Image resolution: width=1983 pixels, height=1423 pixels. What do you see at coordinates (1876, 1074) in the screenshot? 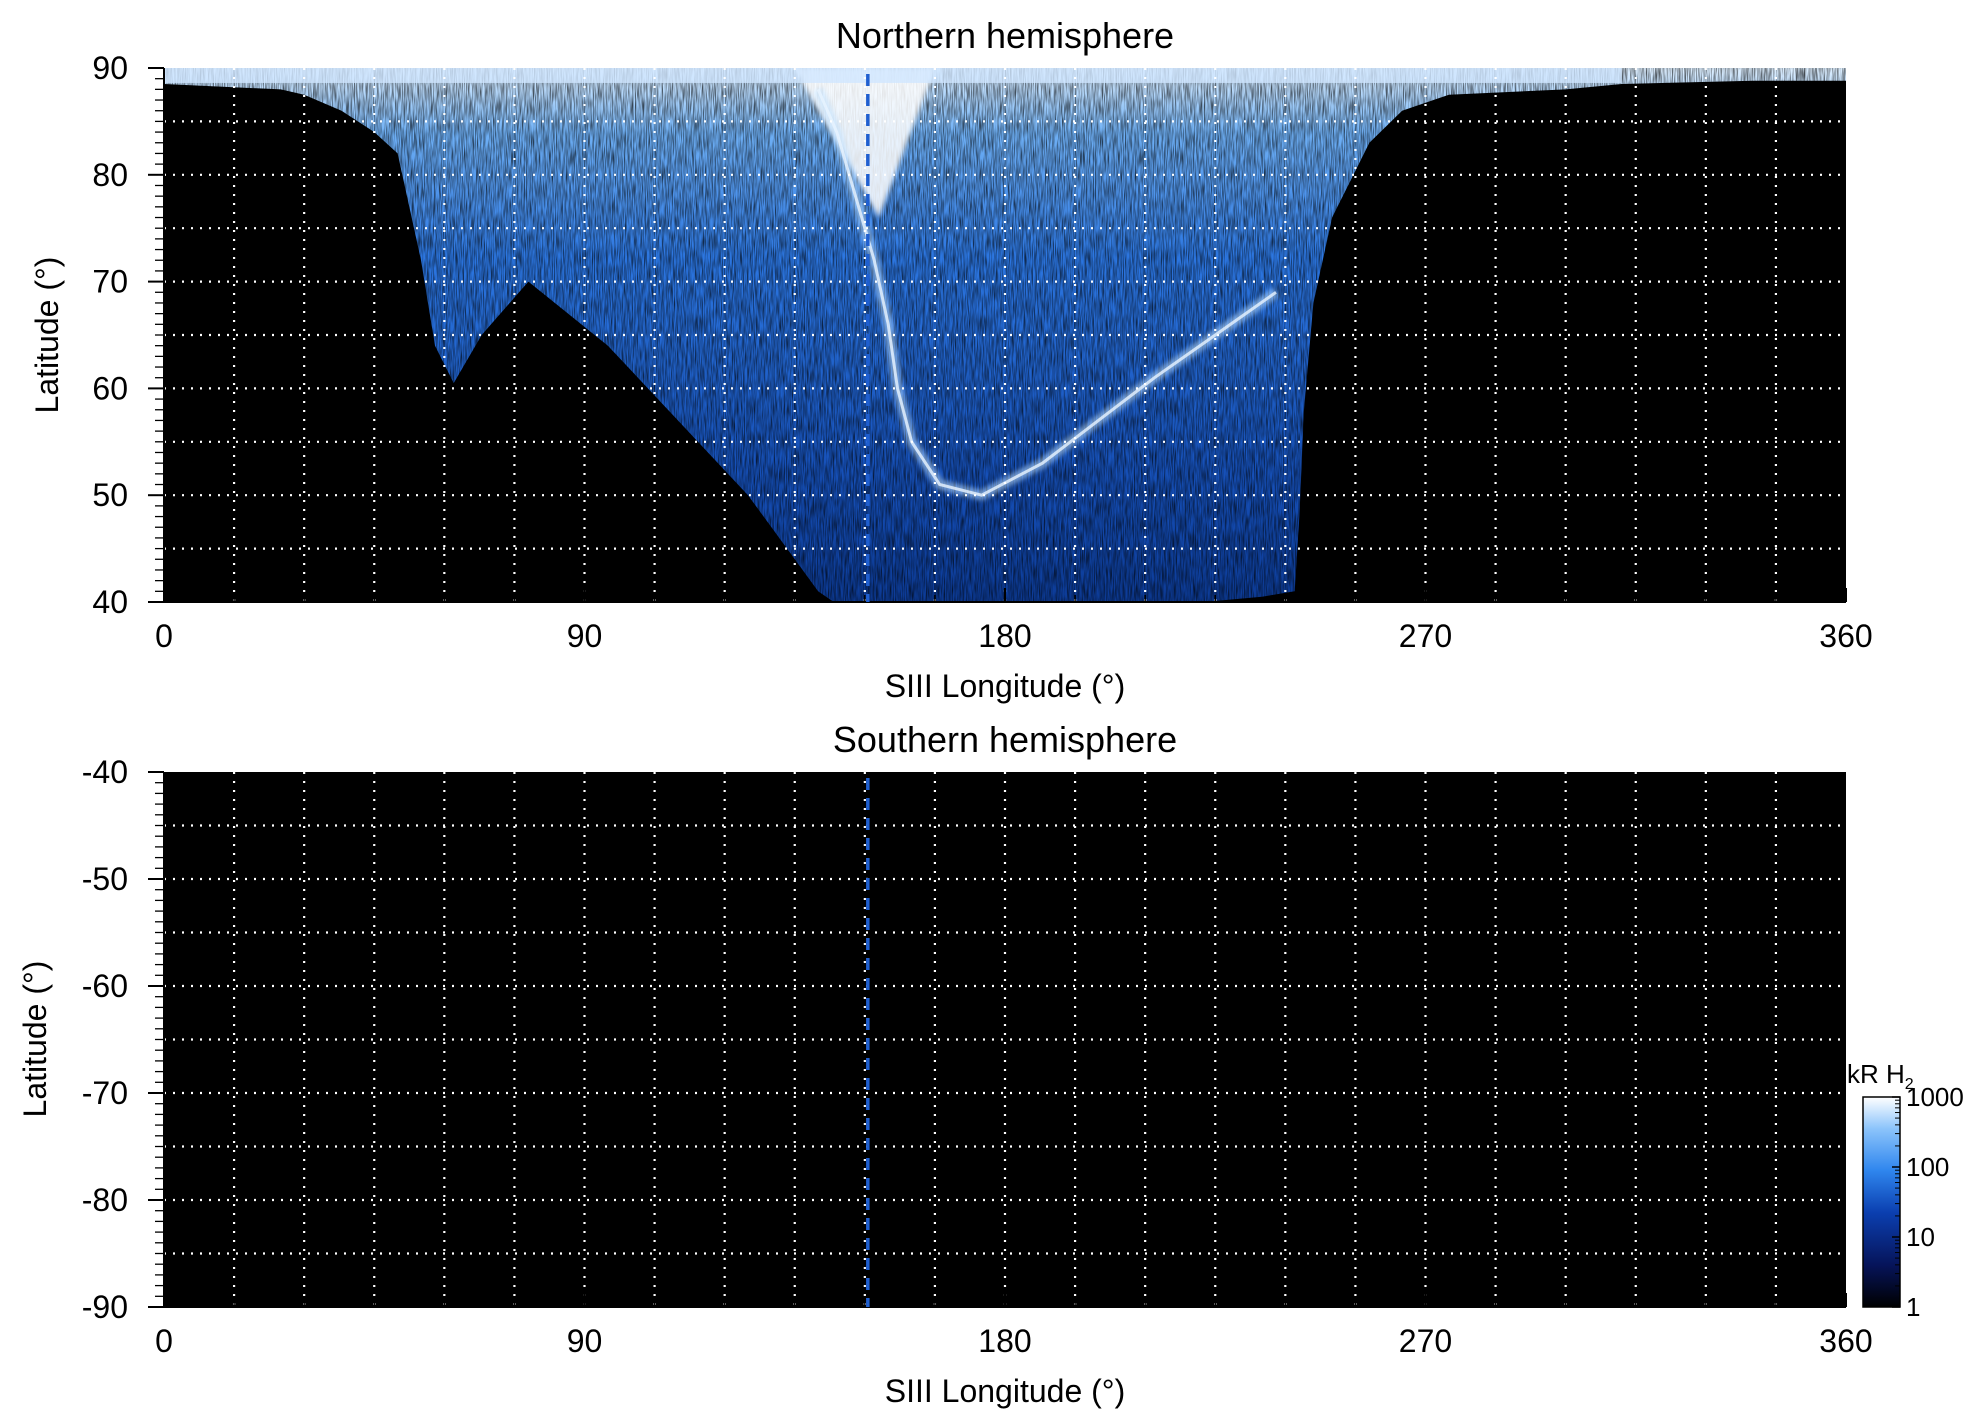
I see `colorbar-label-text: kR H` at bounding box center [1876, 1074].